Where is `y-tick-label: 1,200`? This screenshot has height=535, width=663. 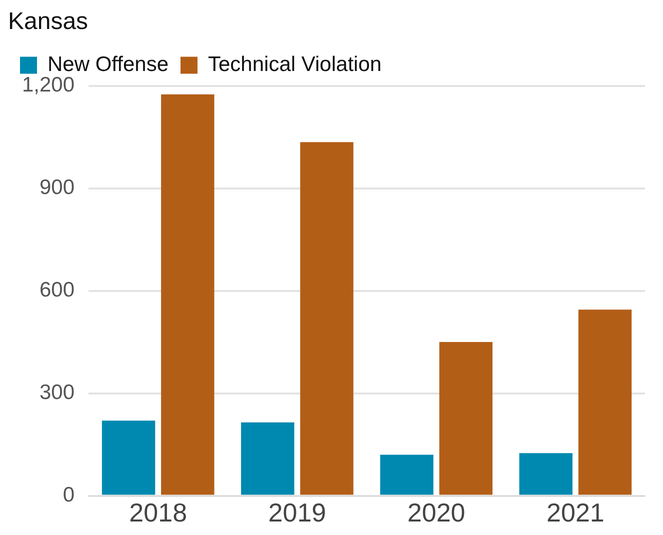 y-tick-label: 1,200 is located at coordinates (48, 85).